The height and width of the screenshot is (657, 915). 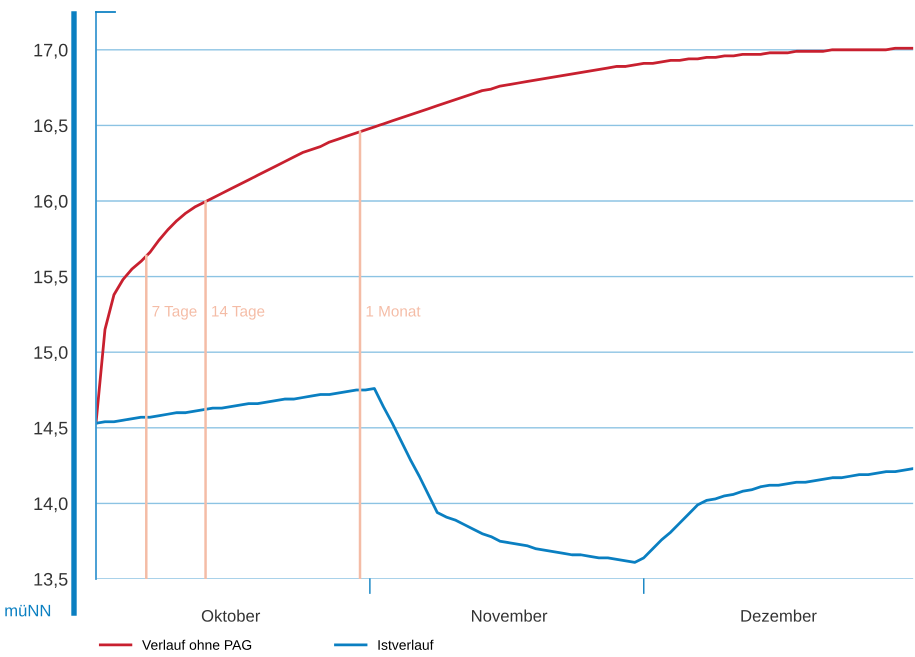 I want to click on y-tick-label: 14,5, so click(x=51, y=429).